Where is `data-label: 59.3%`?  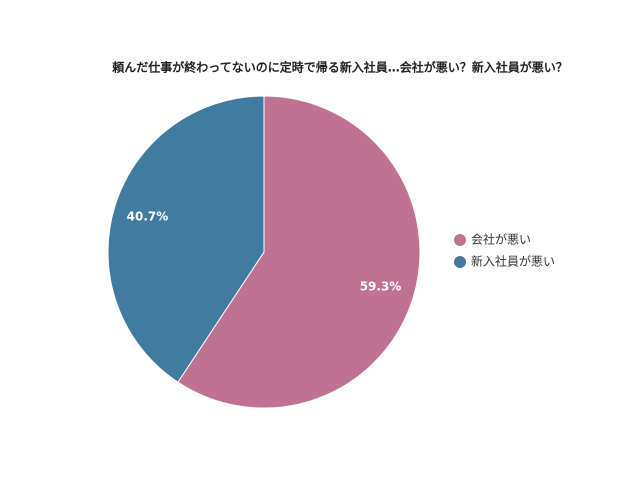 data-label: 59.3% is located at coordinates (381, 287).